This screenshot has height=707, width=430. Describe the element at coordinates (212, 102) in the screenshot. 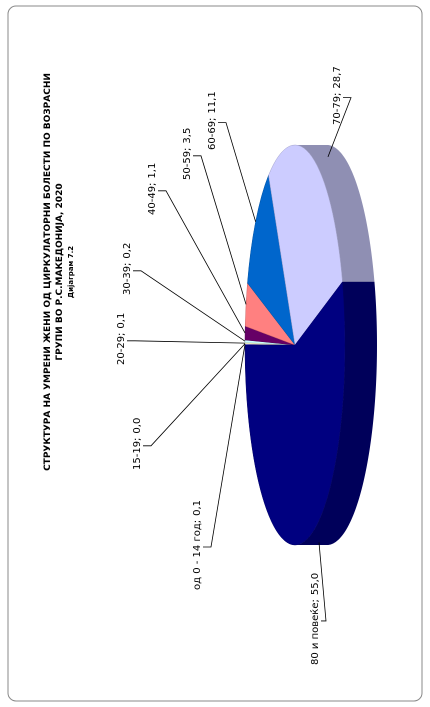

I see `value-label: 11,1` at that location.